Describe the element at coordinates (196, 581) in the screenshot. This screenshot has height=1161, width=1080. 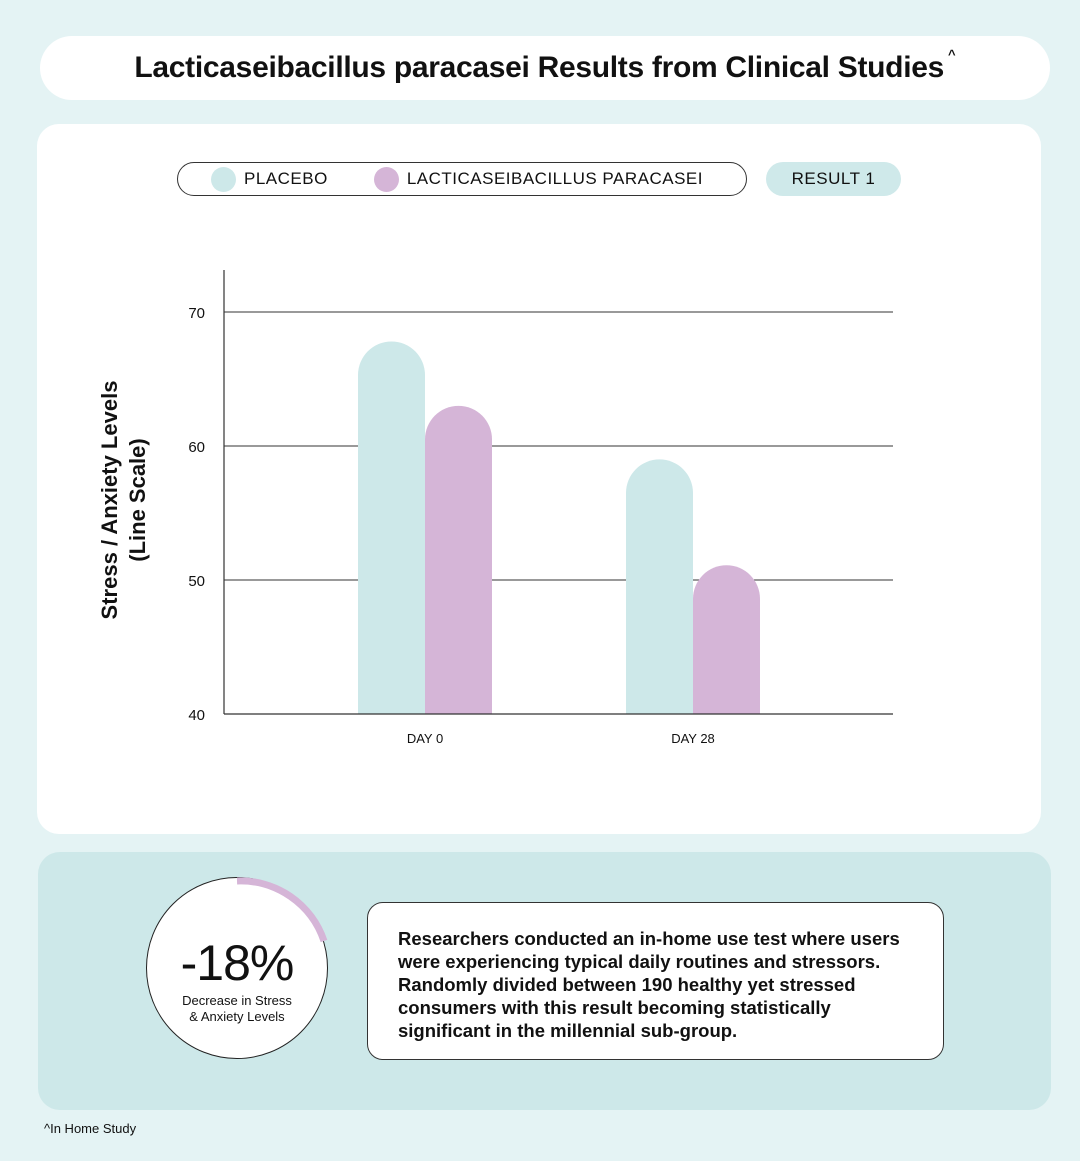
I see `y-tick-label-50: 50` at that location.